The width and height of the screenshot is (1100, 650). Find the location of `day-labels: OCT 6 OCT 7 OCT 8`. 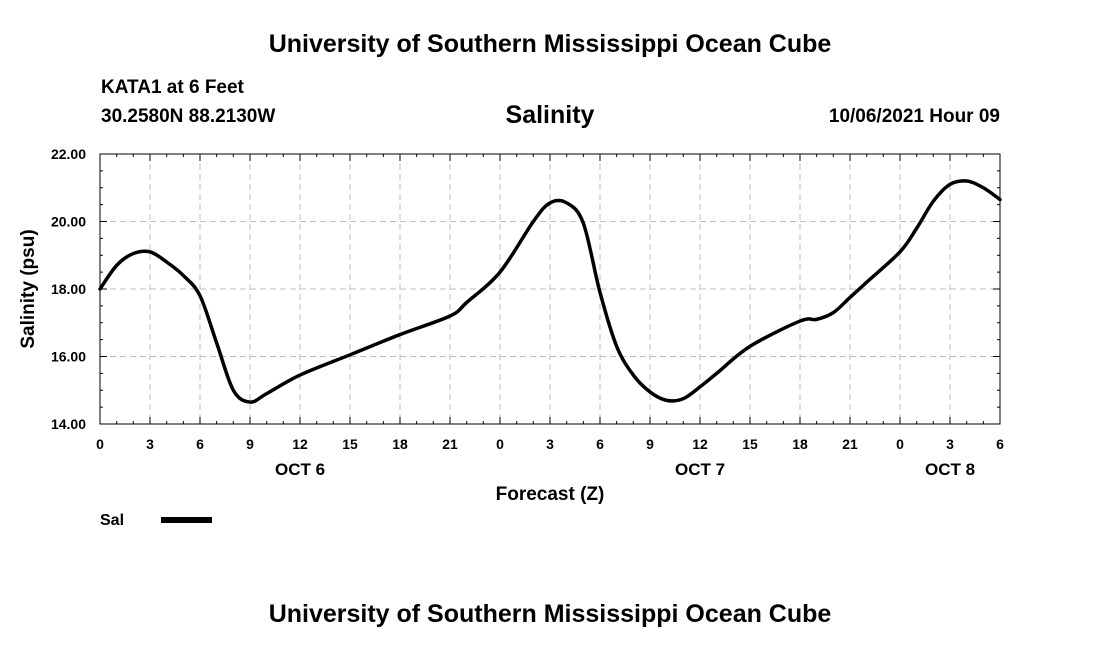

day-labels: OCT 6 OCT 7 OCT 8 is located at coordinates (625, 469).